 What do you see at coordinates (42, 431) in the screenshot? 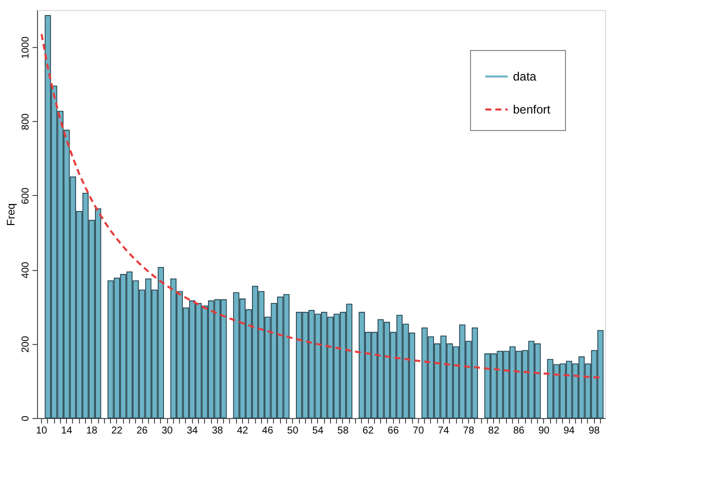
I see `x-tick-label: 10` at bounding box center [42, 431].